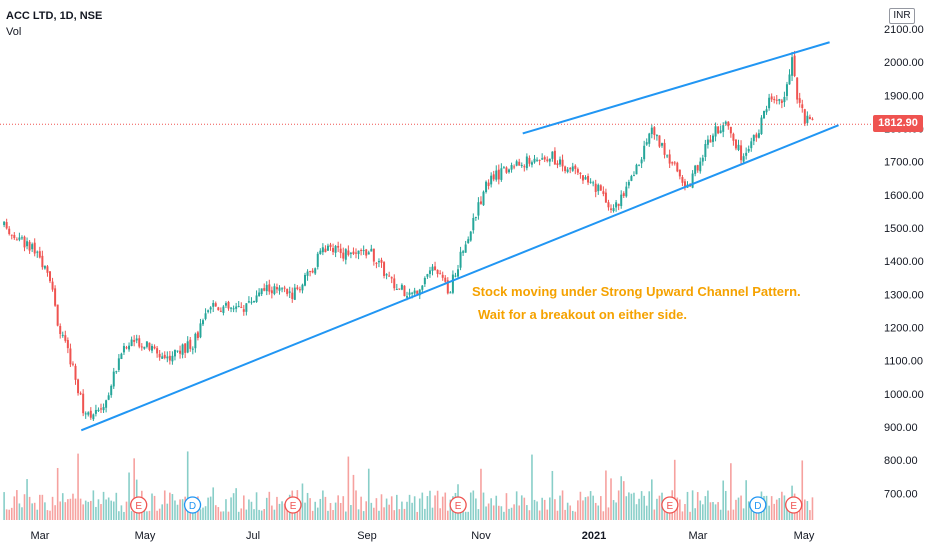 The width and height of the screenshot is (932, 550). Describe the element at coordinates (423, 536) in the screenshot. I see `time-axis: Mar May Jul Sep Nov 2021 Mar May` at that location.